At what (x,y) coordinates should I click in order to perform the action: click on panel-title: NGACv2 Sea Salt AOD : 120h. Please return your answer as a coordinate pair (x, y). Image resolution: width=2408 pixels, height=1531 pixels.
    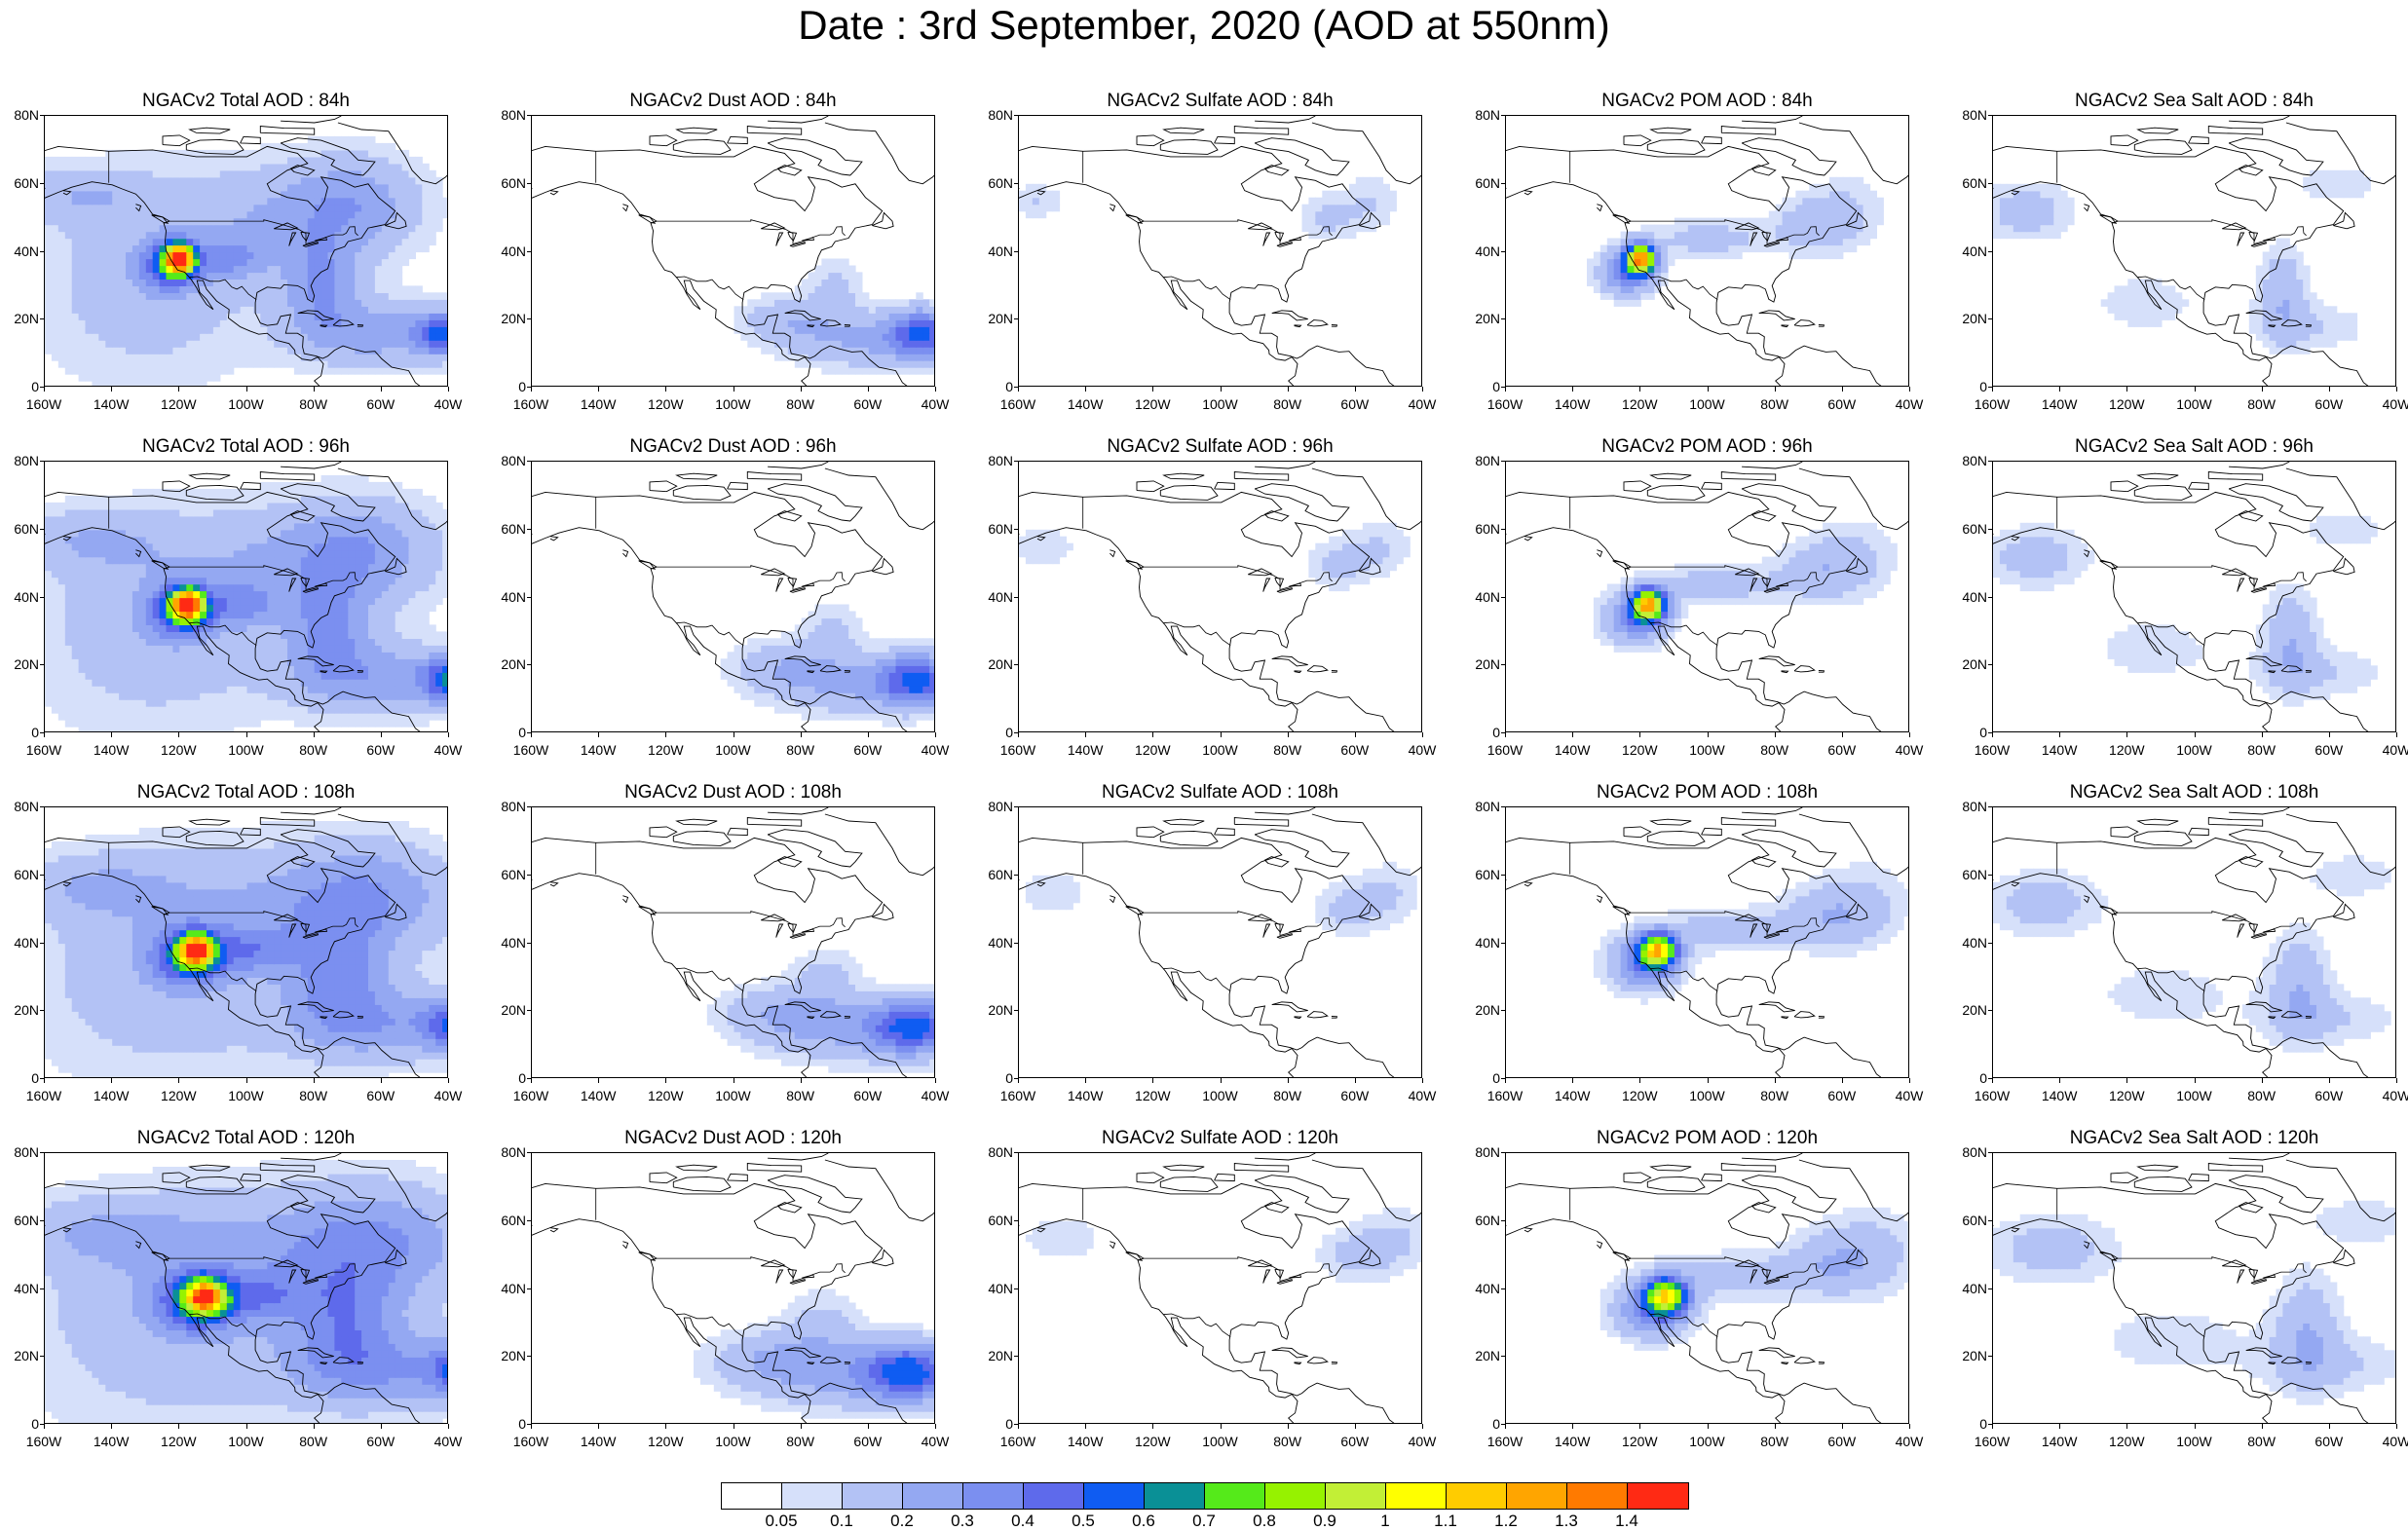
    Looking at the image, I should click on (2194, 1138).